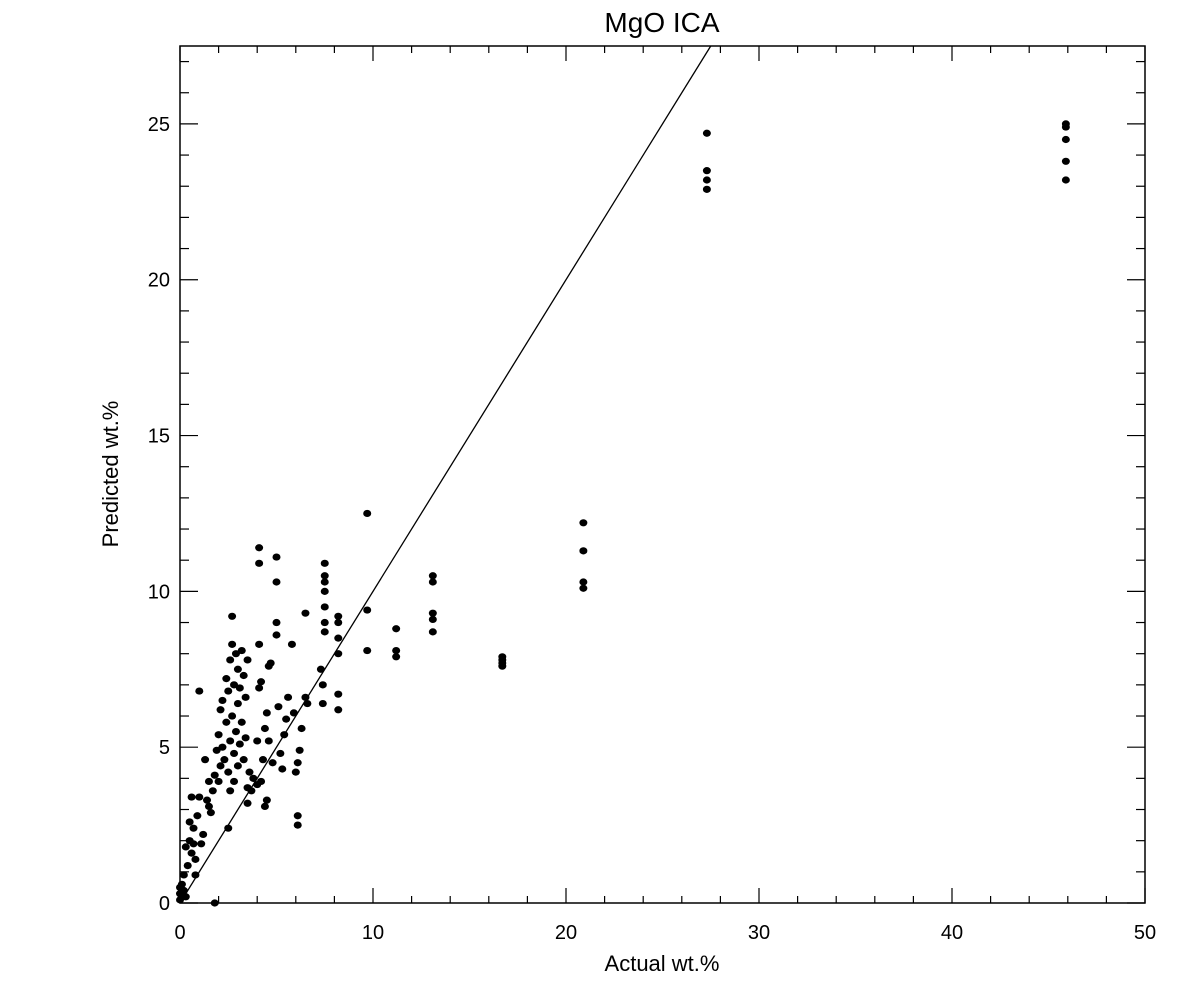 The image size is (1200, 1005). What do you see at coordinates (159, 125) in the screenshot?
I see `y-tick-label: 25` at bounding box center [159, 125].